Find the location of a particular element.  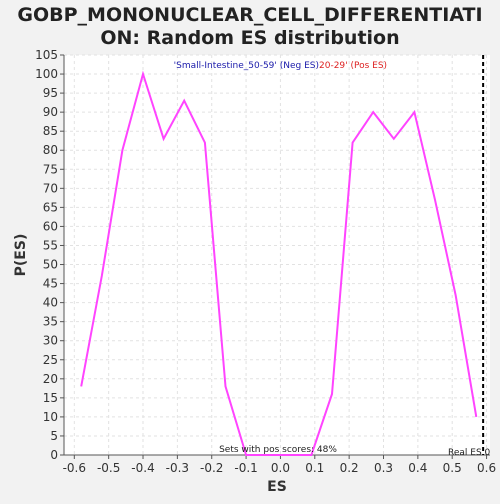

y-tick-label: 0 is located at coordinates (54, 455).